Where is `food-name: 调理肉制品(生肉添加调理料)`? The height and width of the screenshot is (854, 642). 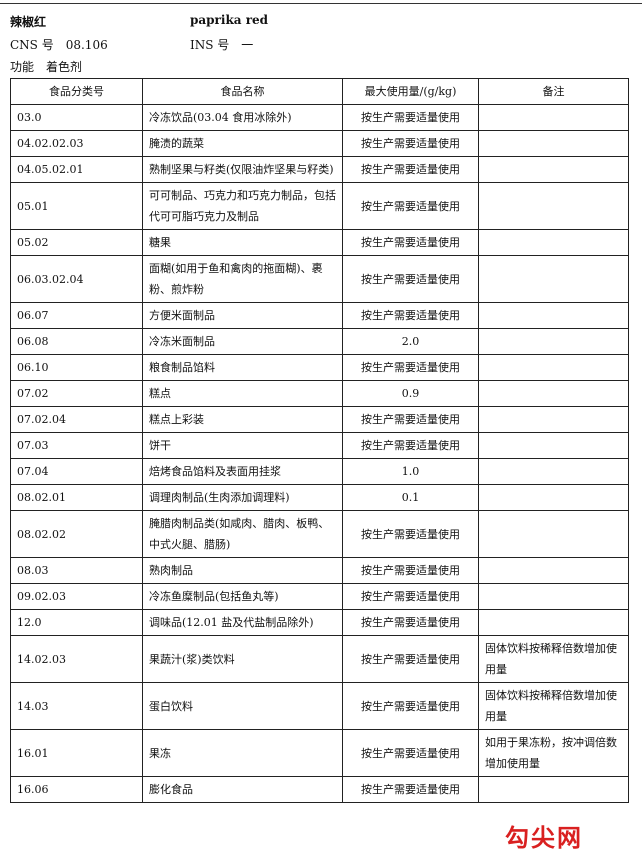
food-name: 调理肉制品(生肉添加调理料) is located at coordinates (242, 497).